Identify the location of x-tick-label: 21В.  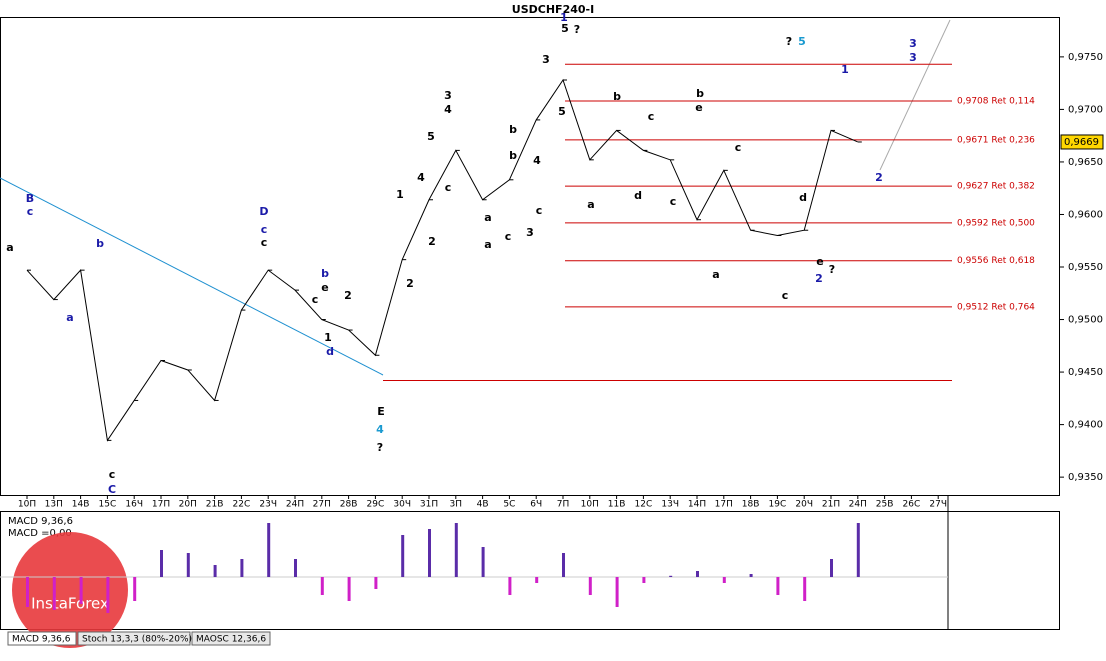
(215, 505).